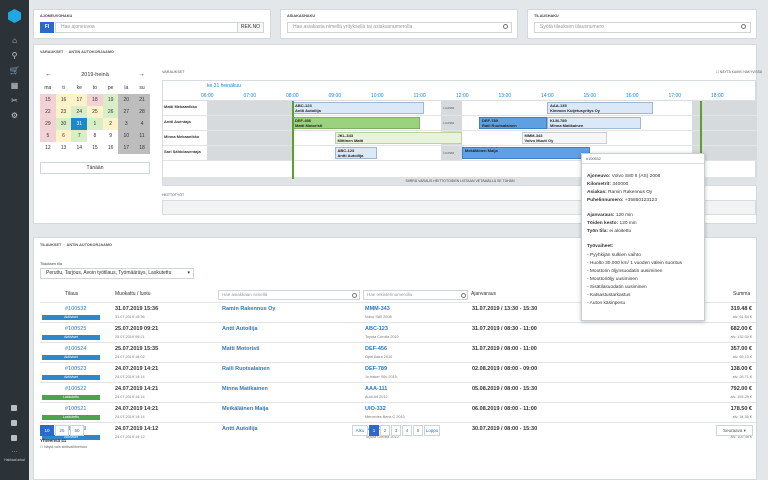  Describe the element at coordinates (52, 52) in the screenshot. I see `breadcrumb-item: VARAUKSET` at that location.